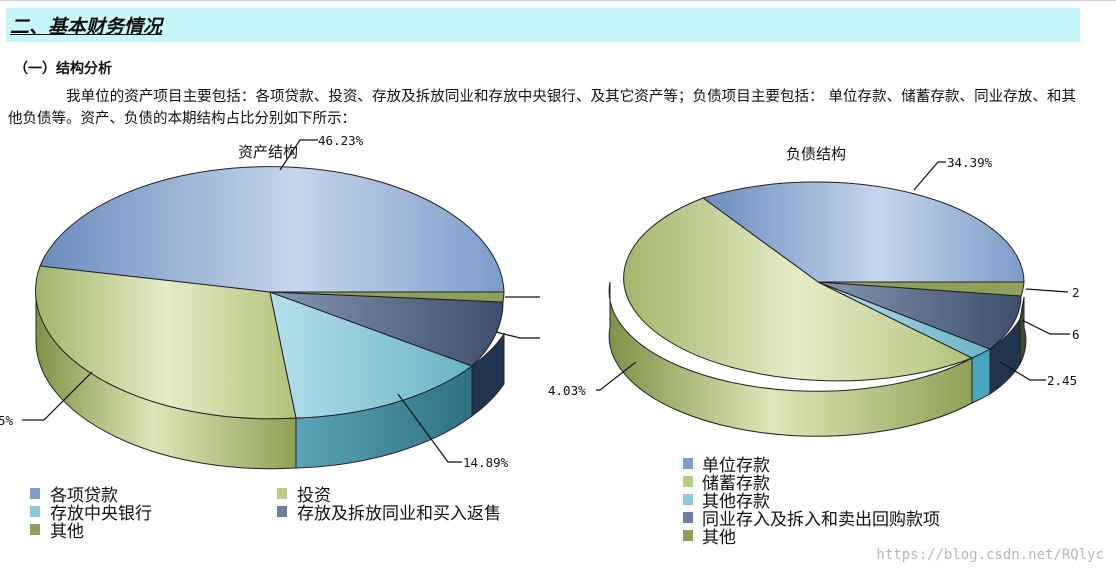  What do you see at coordinates (1062, 380) in the screenshot?
I see `data-label-other-deposits: 2.45` at bounding box center [1062, 380].